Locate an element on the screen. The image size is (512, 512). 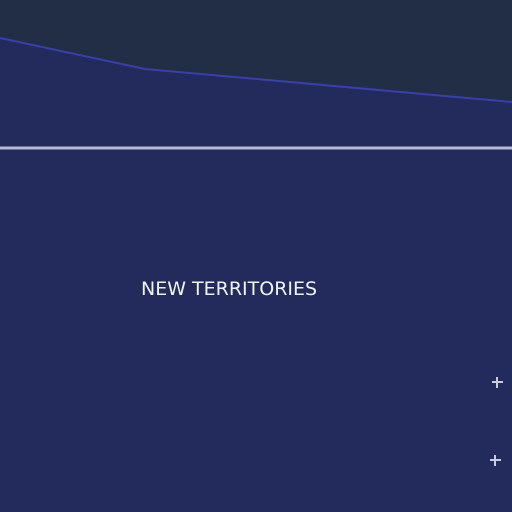
coastline is located at coordinates (256, 70).